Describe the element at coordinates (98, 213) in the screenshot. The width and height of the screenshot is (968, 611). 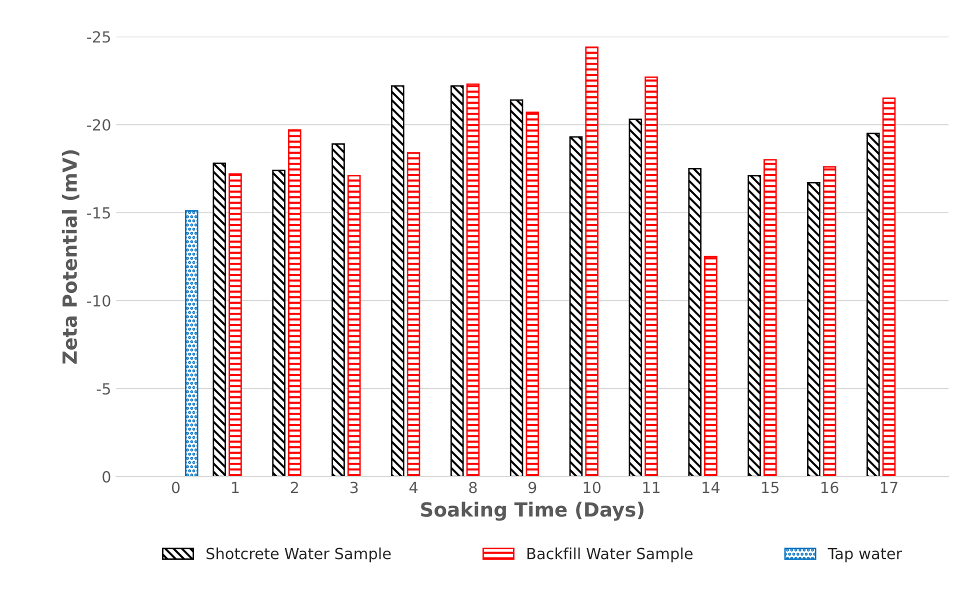
I see `y-tick-label: -15` at that location.